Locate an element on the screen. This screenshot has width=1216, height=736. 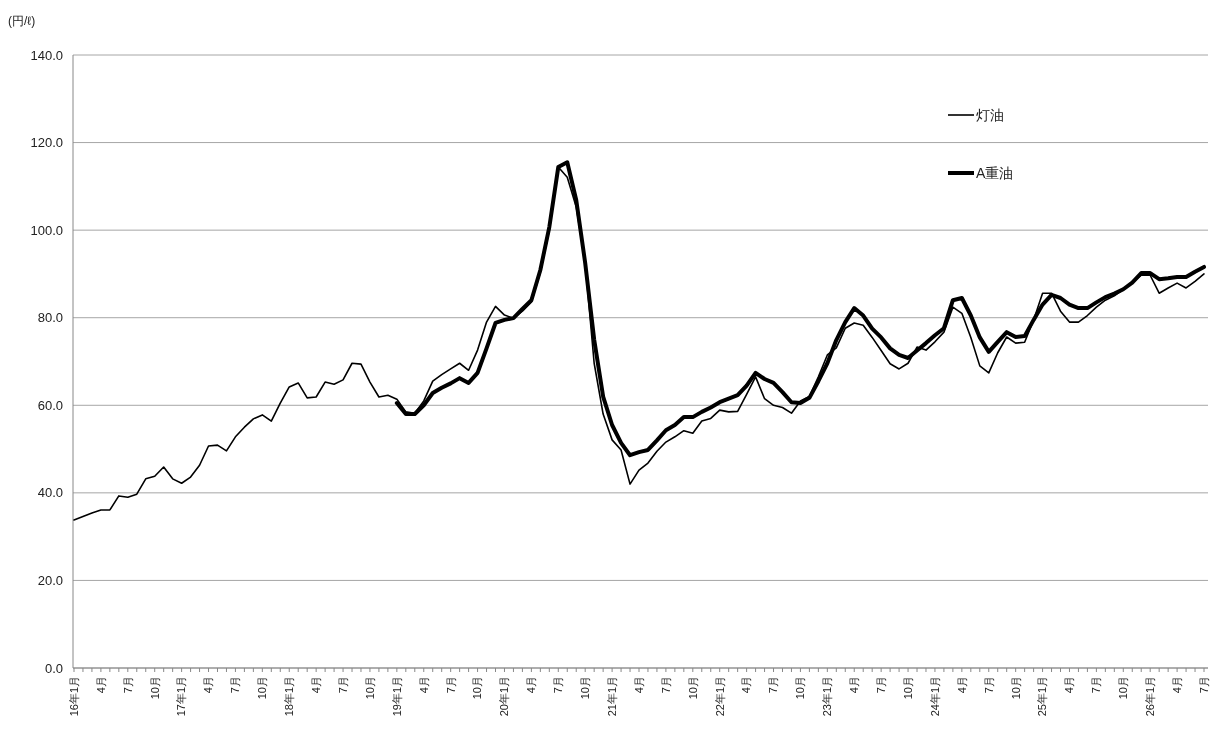
x-tick-label: 22年1月 is located at coordinates (719, 696).